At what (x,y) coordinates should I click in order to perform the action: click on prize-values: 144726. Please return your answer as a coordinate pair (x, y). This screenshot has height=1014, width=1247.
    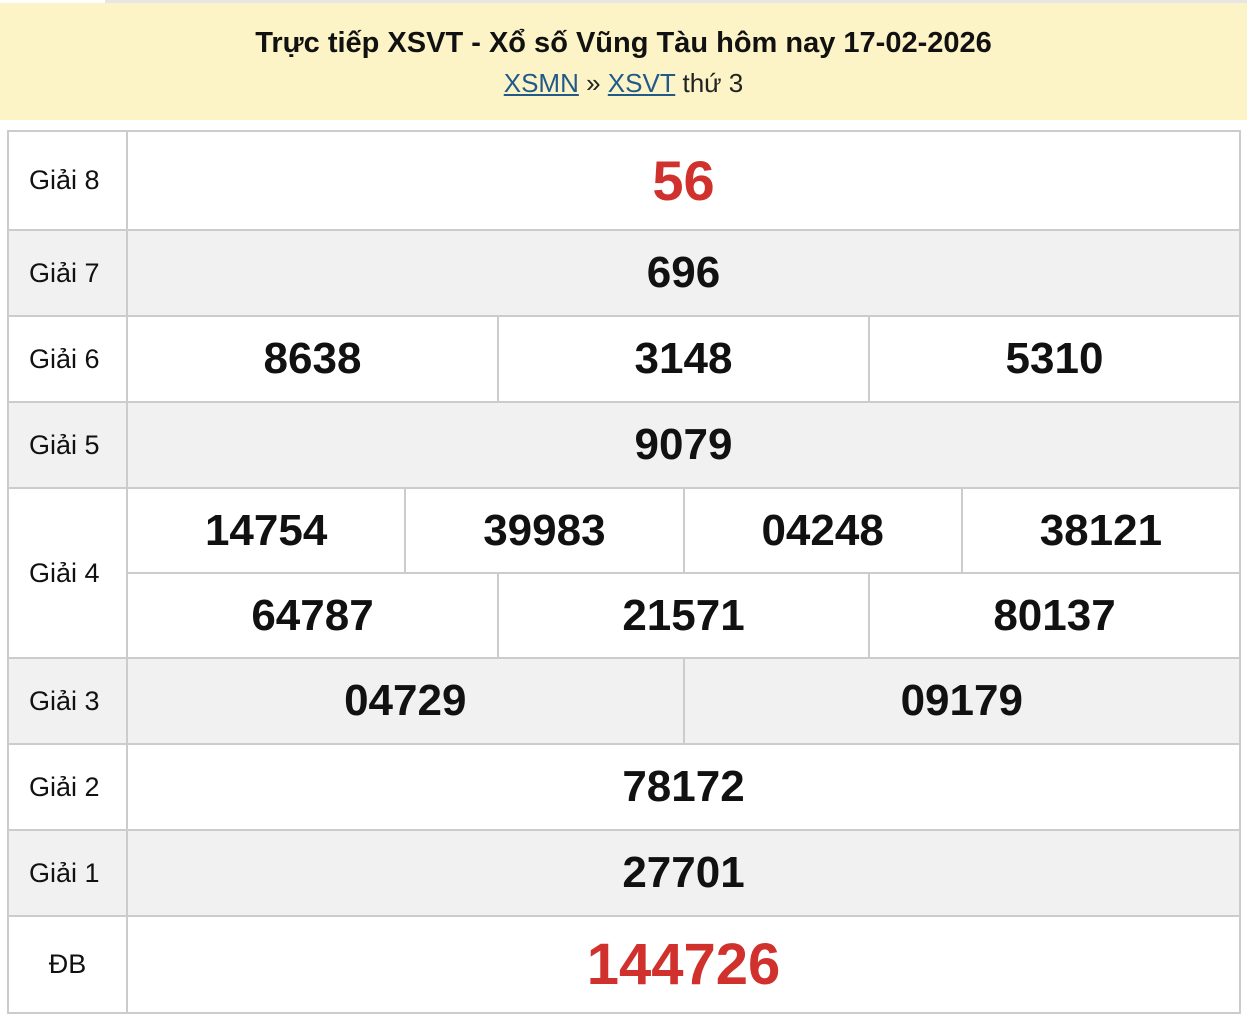
    Looking at the image, I should click on (683, 964).